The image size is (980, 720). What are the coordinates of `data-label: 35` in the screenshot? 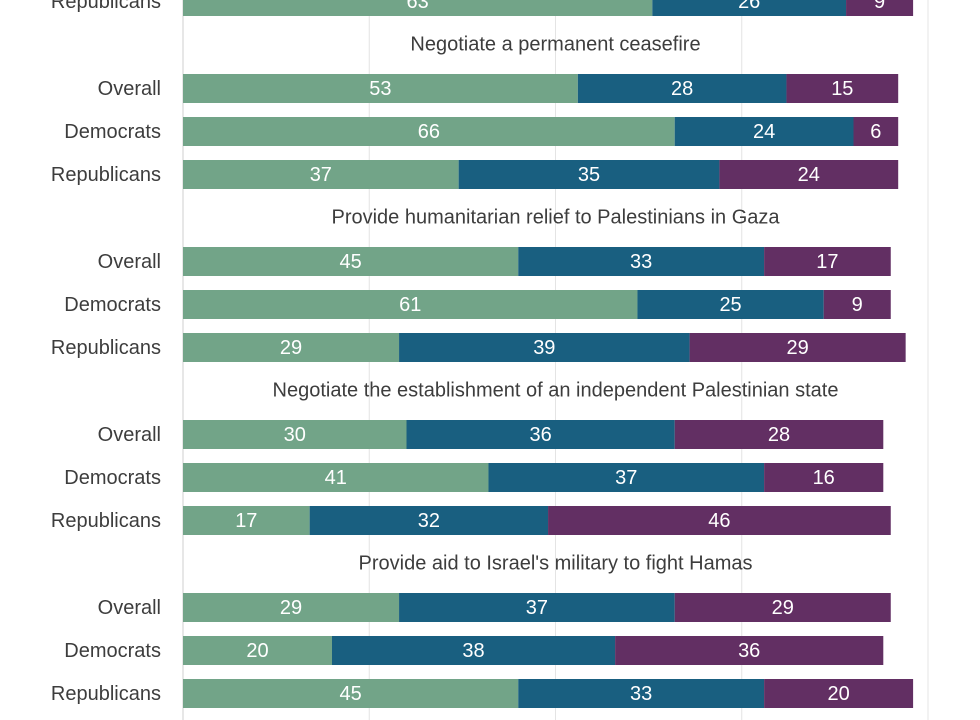 It's located at (589, 175).